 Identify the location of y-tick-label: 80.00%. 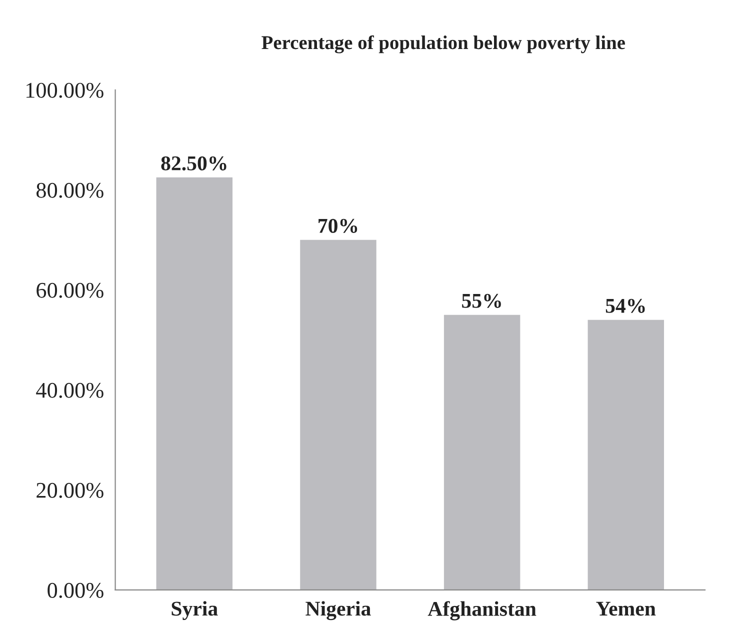
(70, 190).